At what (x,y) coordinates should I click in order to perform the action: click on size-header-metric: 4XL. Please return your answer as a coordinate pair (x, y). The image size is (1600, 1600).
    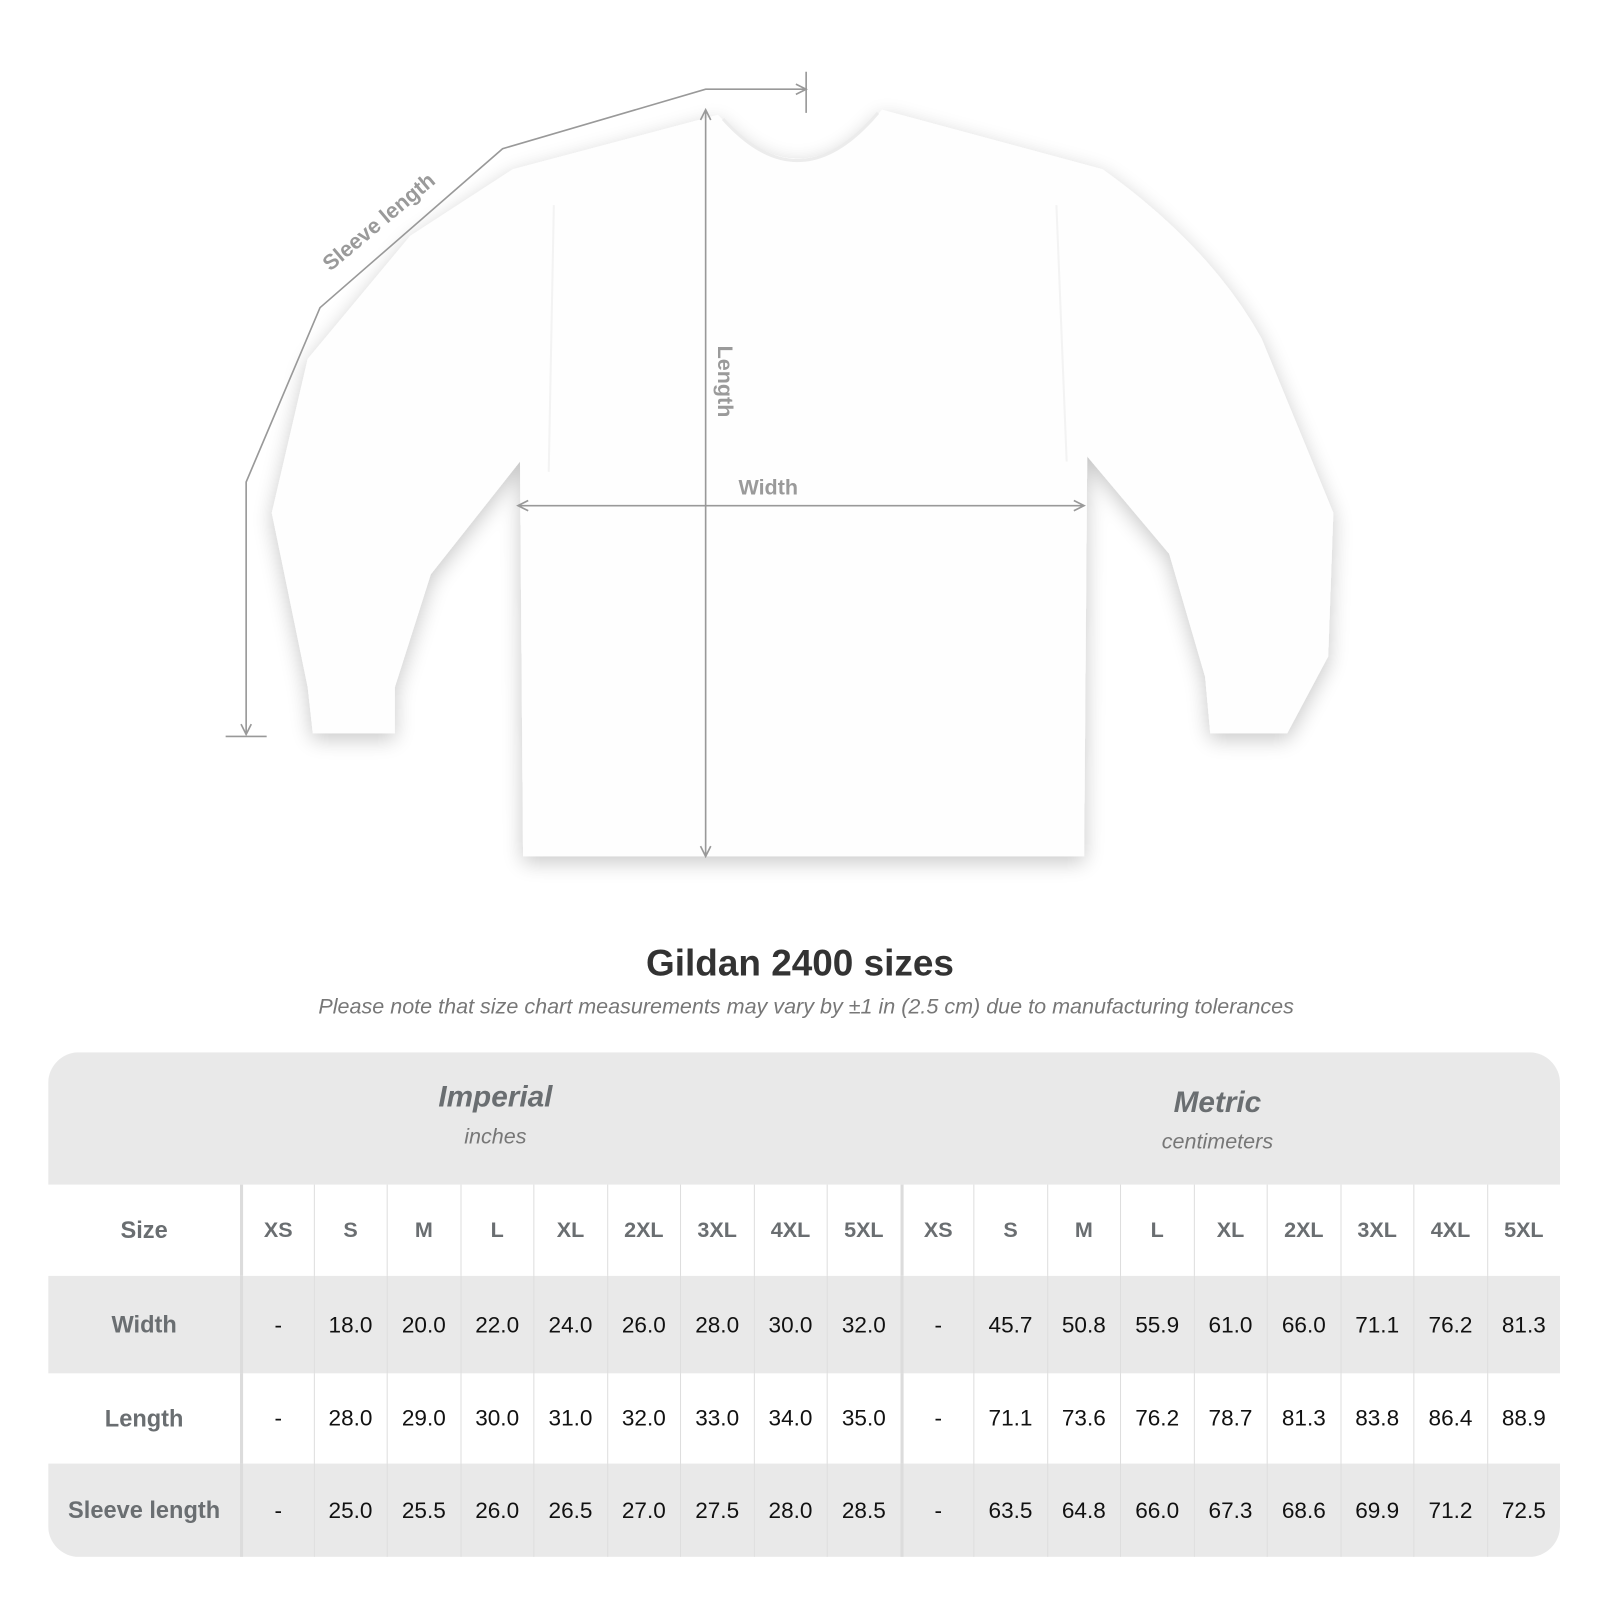
    Looking at the image, I should click on (1449, 1230).